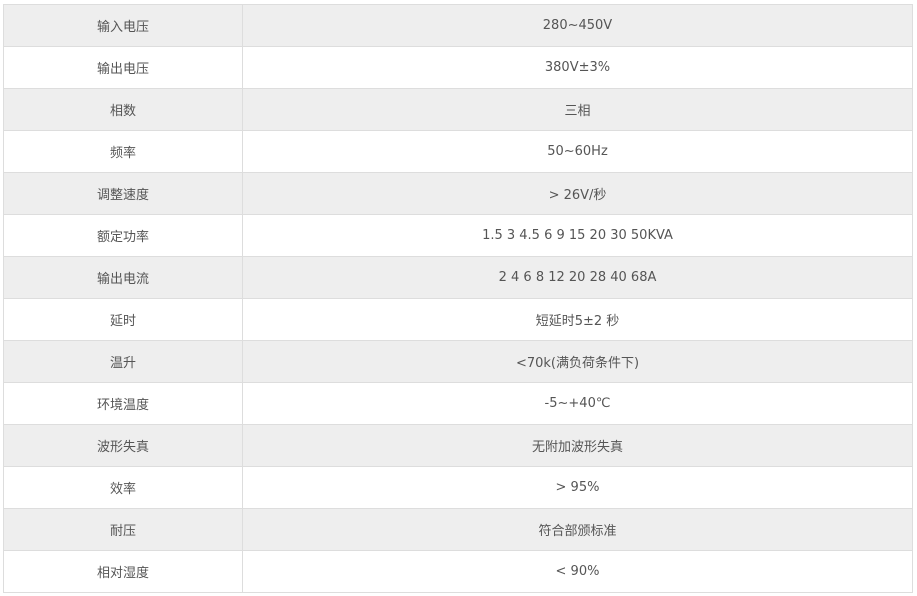 The width and height of the screenshot is (917, 596). I want to click on spec-value: > 95%, so click(577, 487).